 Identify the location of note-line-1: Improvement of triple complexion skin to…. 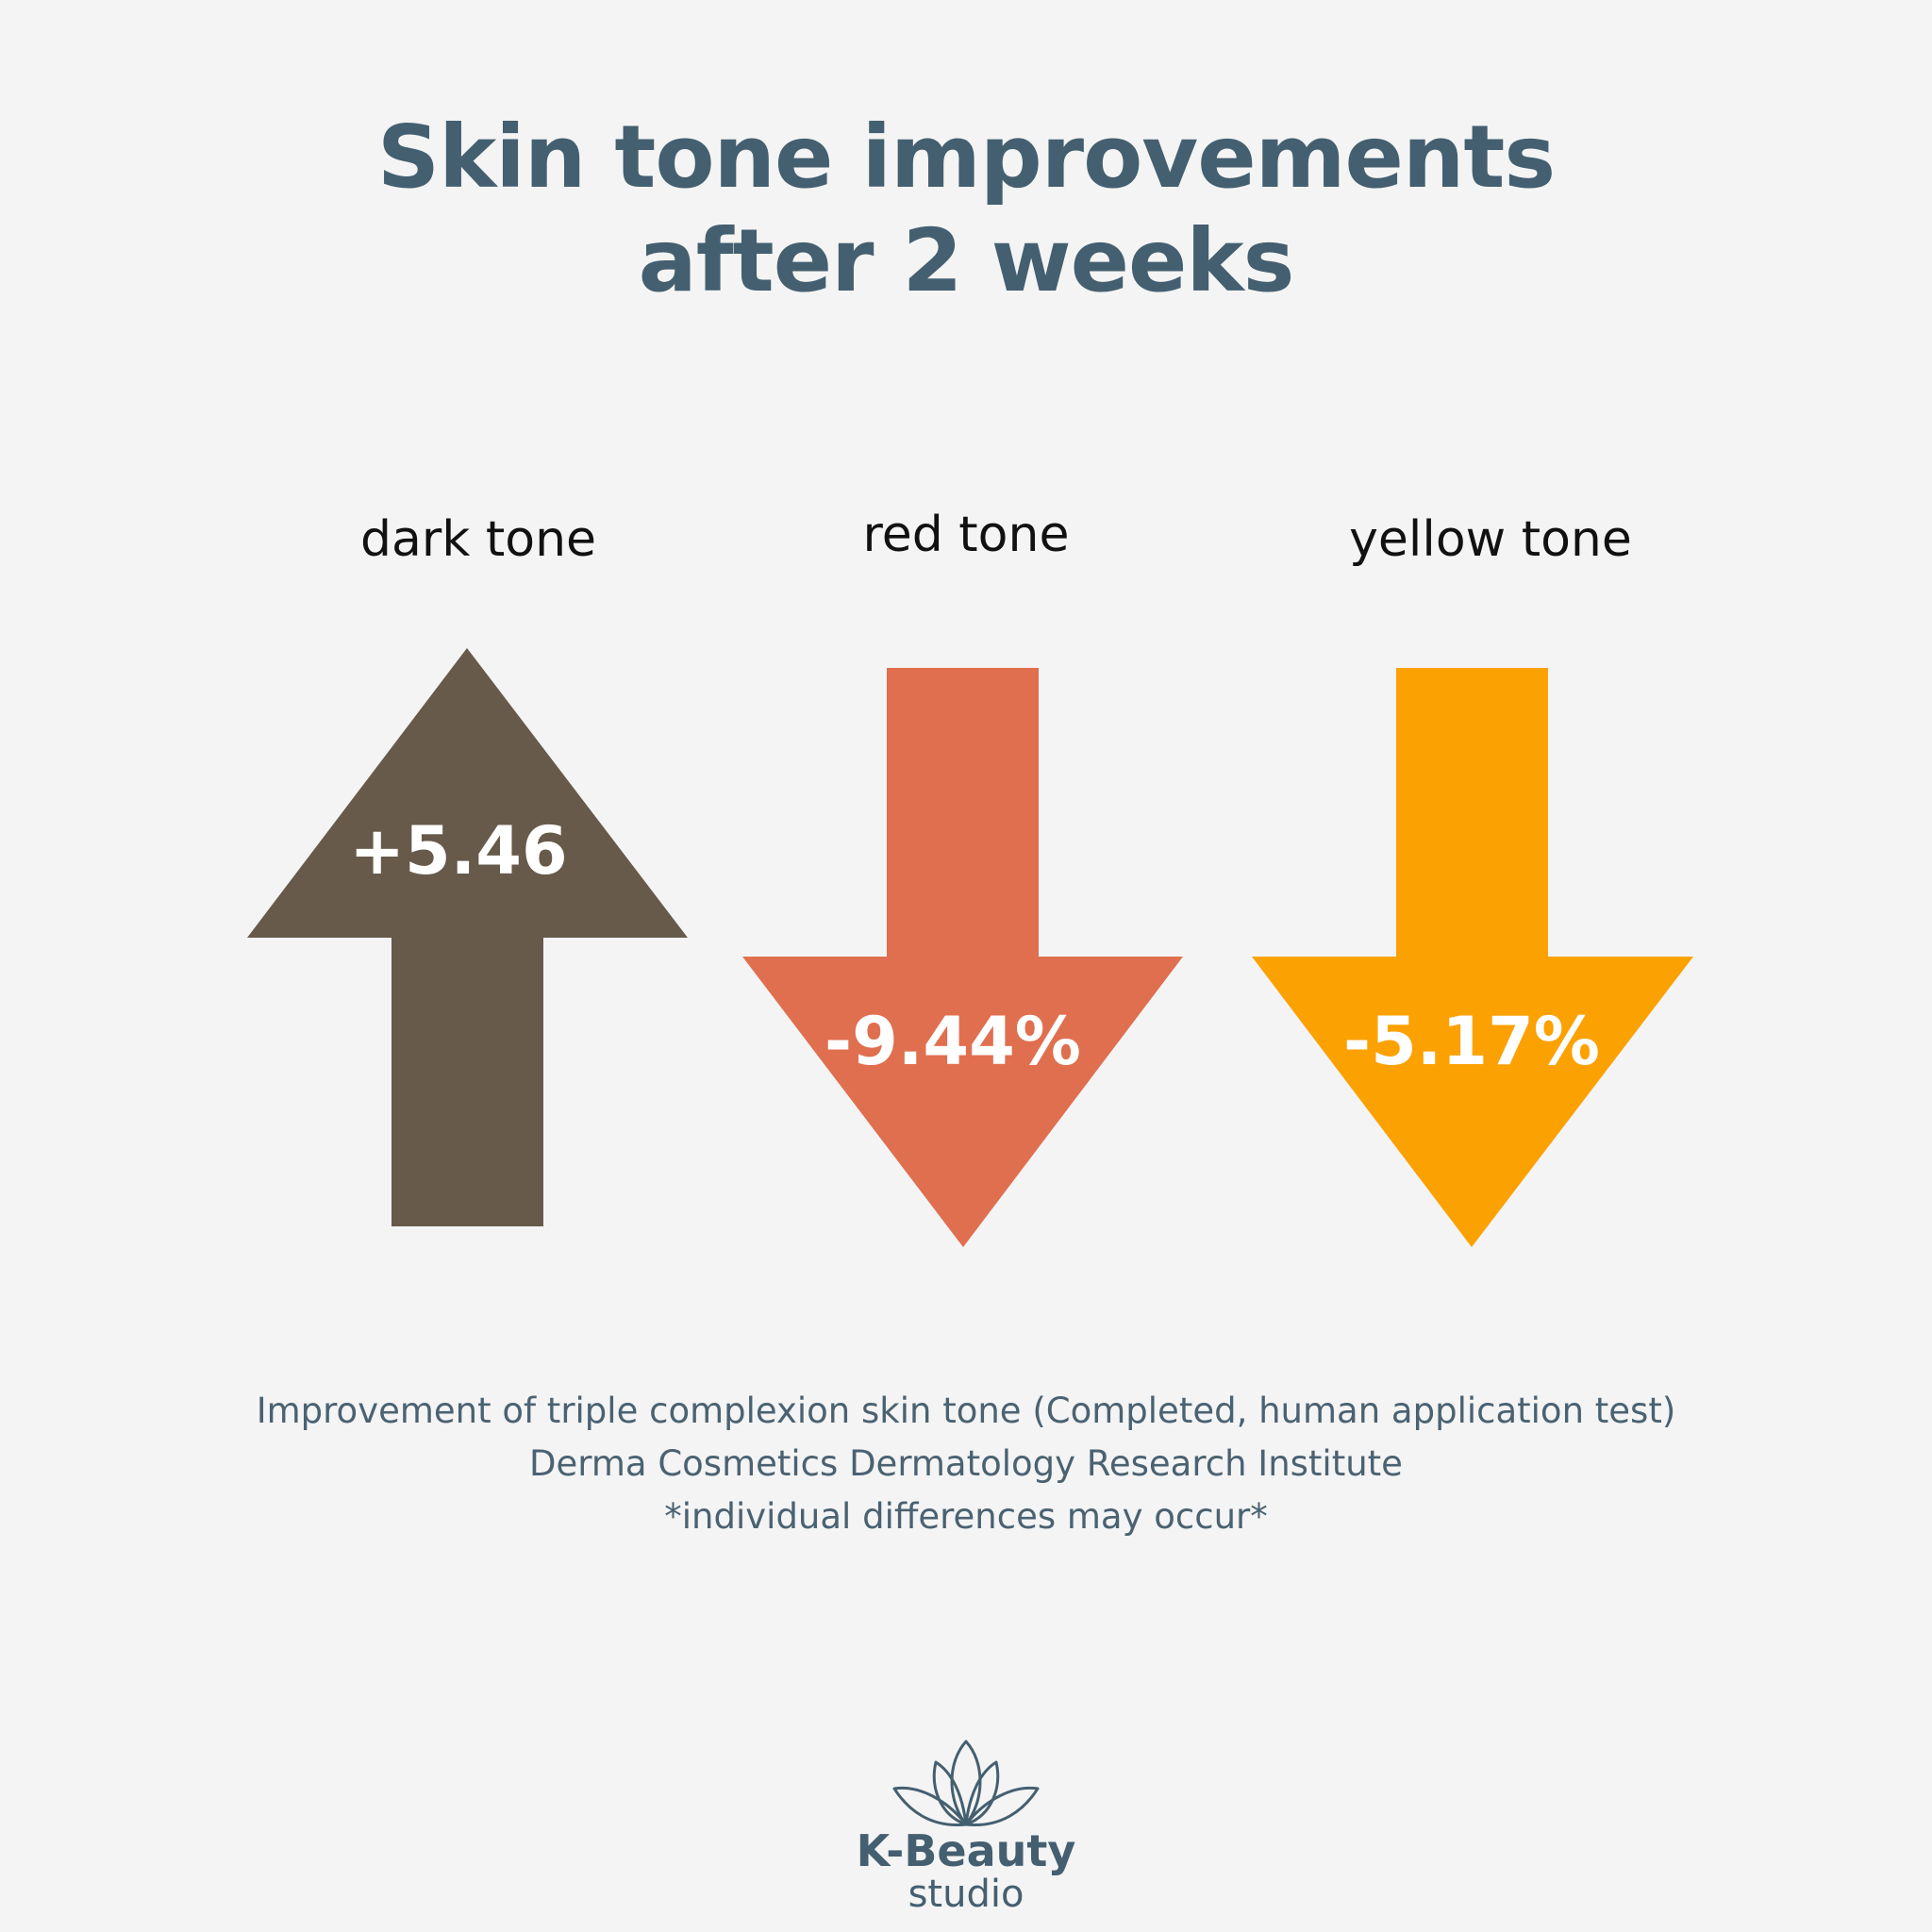
(966, 1411).